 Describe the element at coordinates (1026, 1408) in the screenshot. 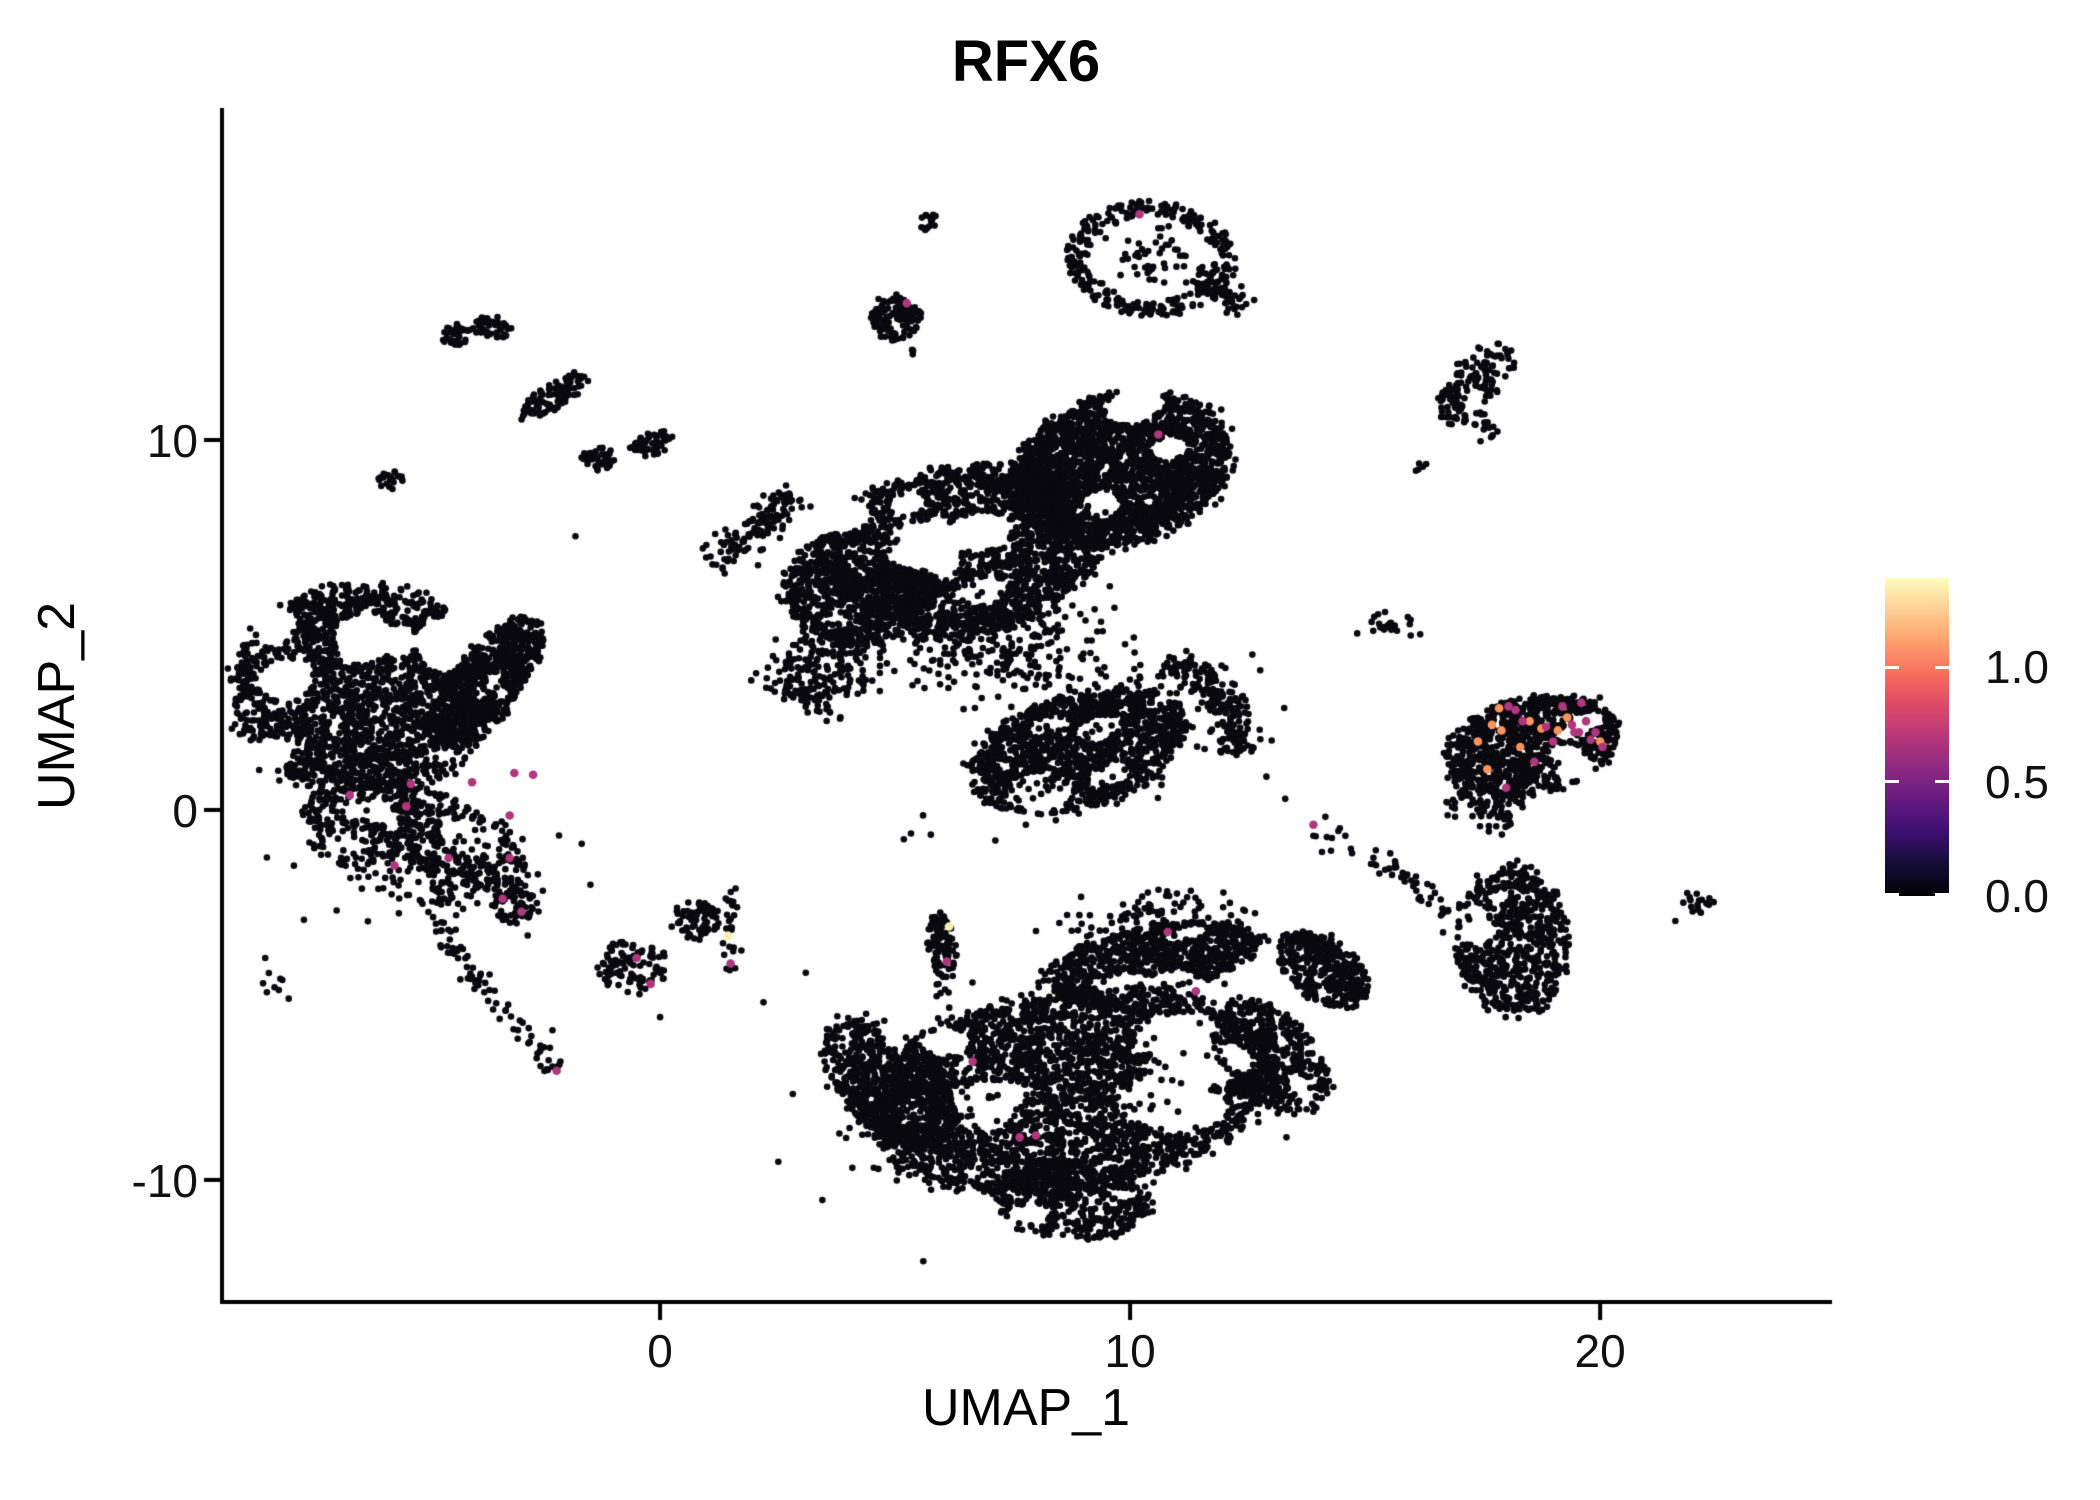

I see `x-axis-title: UMAP_1` at that location.